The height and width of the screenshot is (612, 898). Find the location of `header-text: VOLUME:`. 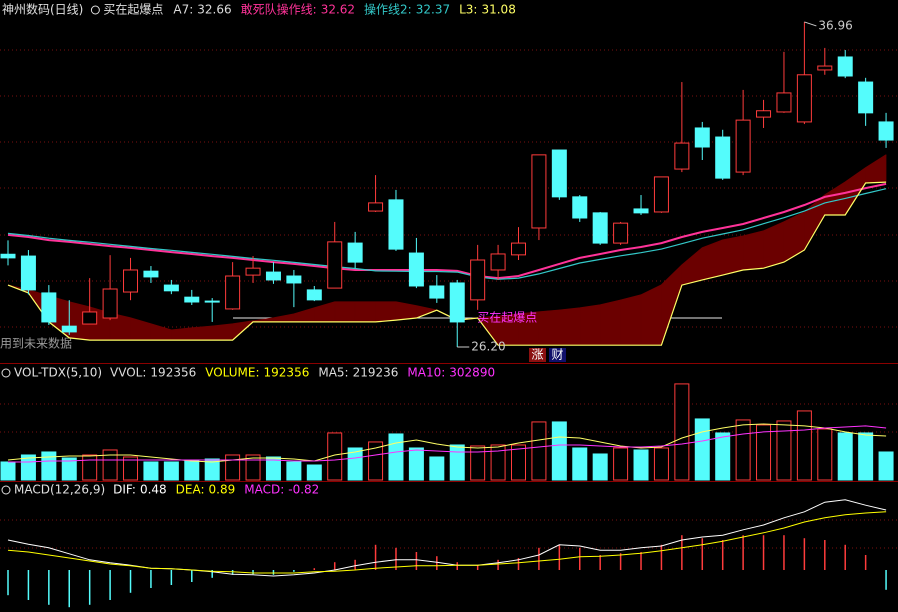

header-text: VOLUME: is located at coordinates (232, 373).